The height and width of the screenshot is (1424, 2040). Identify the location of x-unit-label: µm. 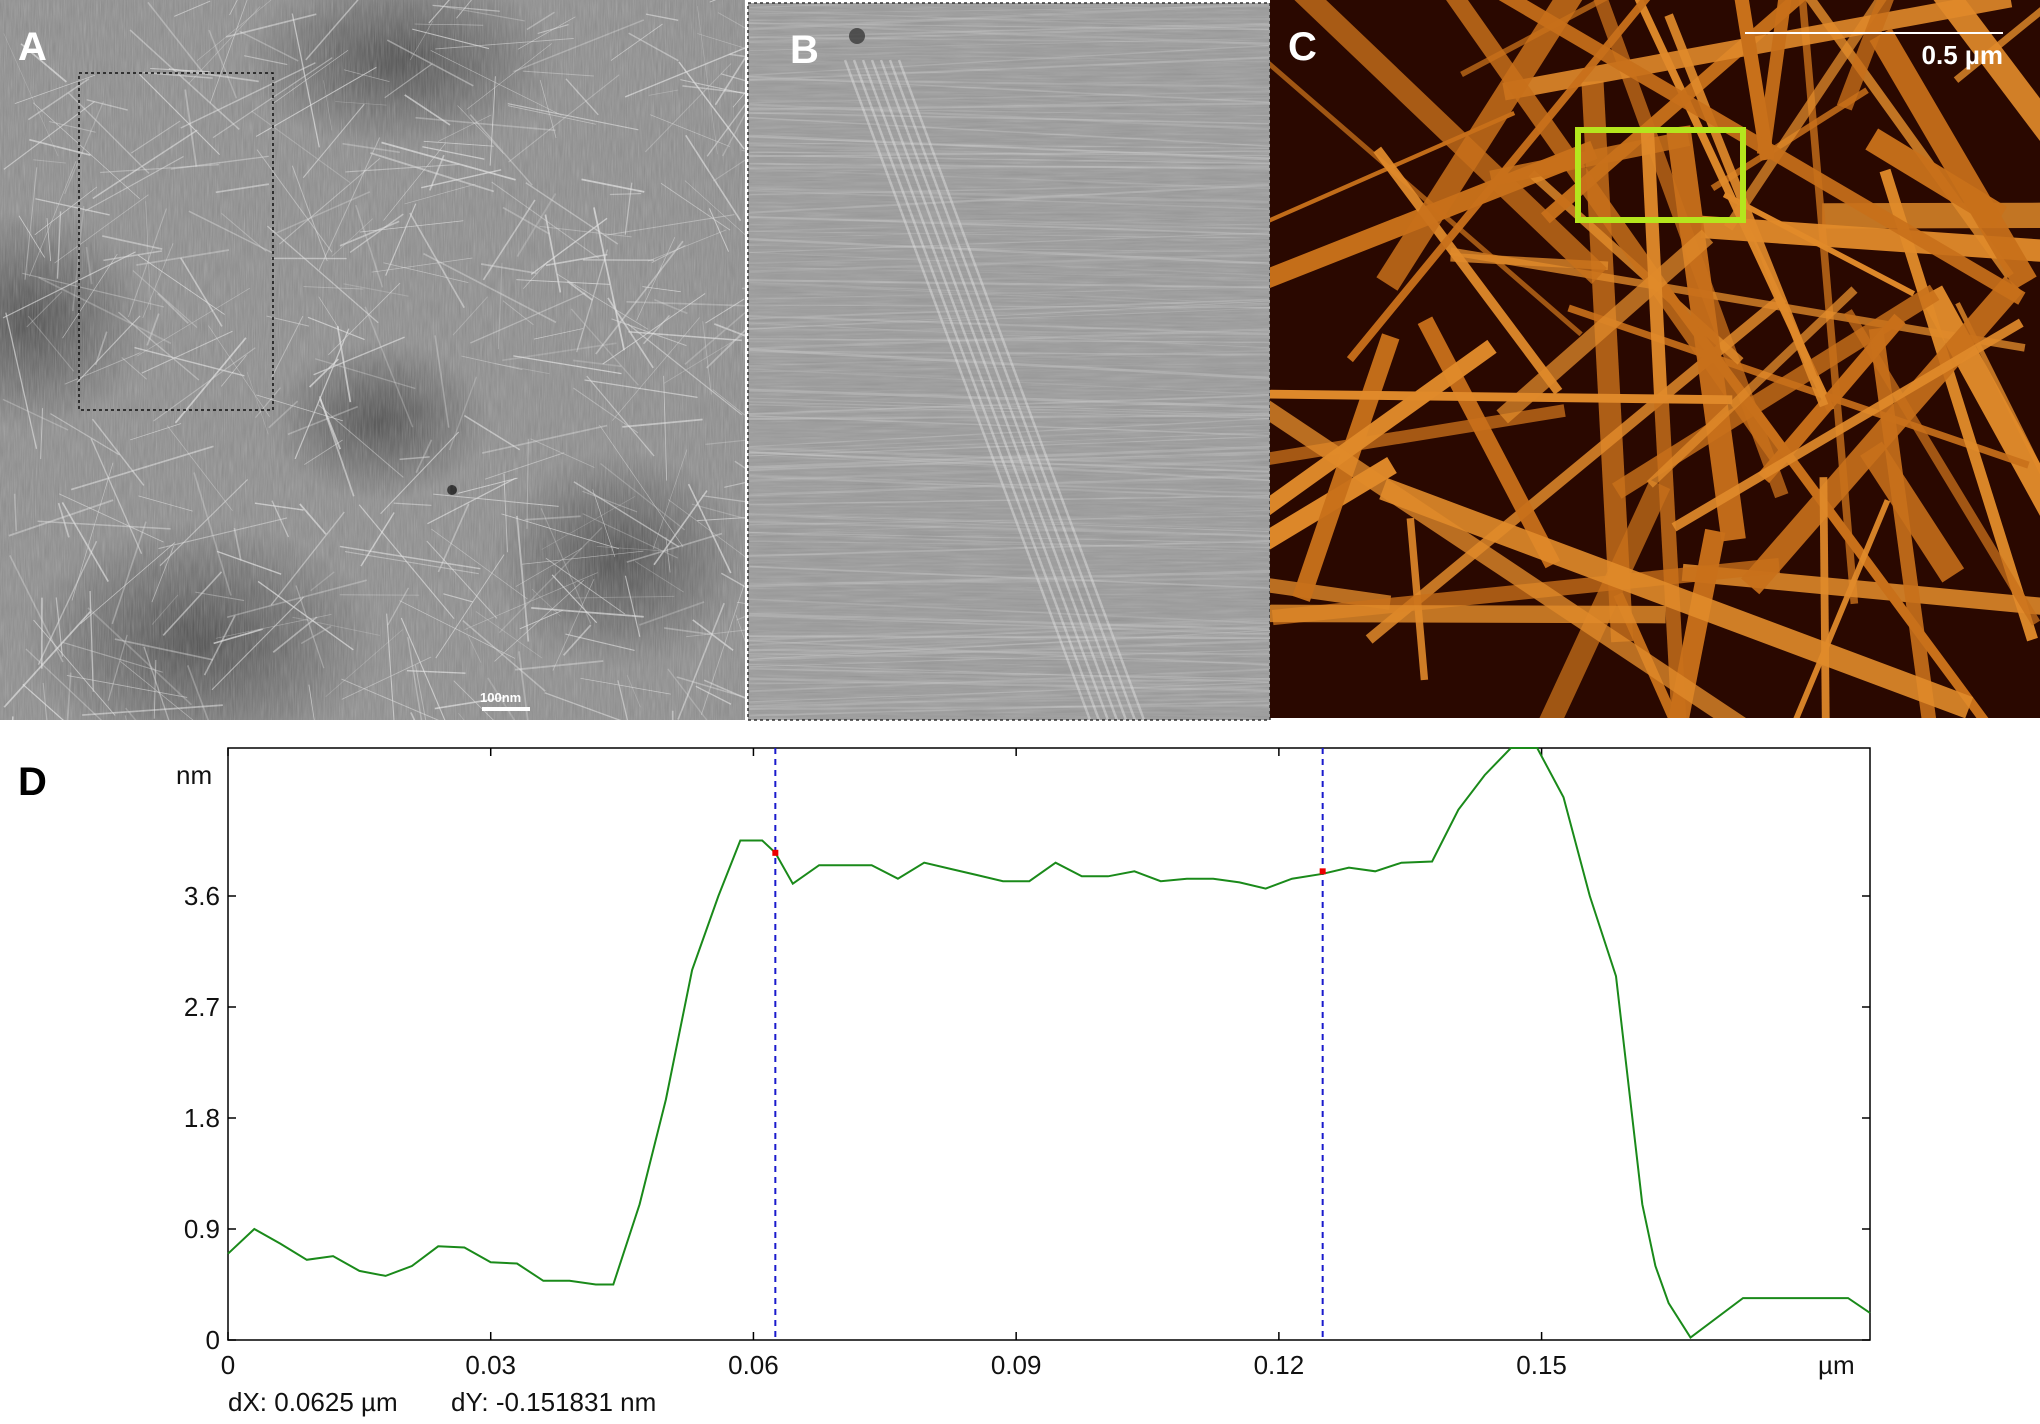
(1836, 1365).